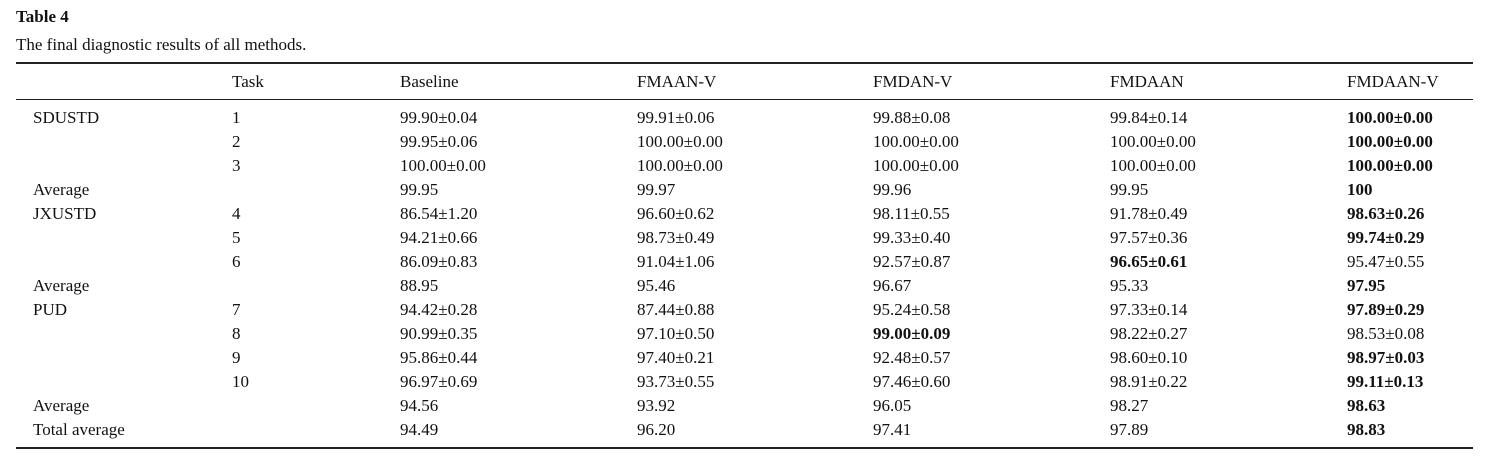 This screenshot has height=463, width=1489. What do you see at coordinates (1386, 261) in the screenshot?
I see `table-cell: 95.47±0.55` at bounding box center [1386, 261].